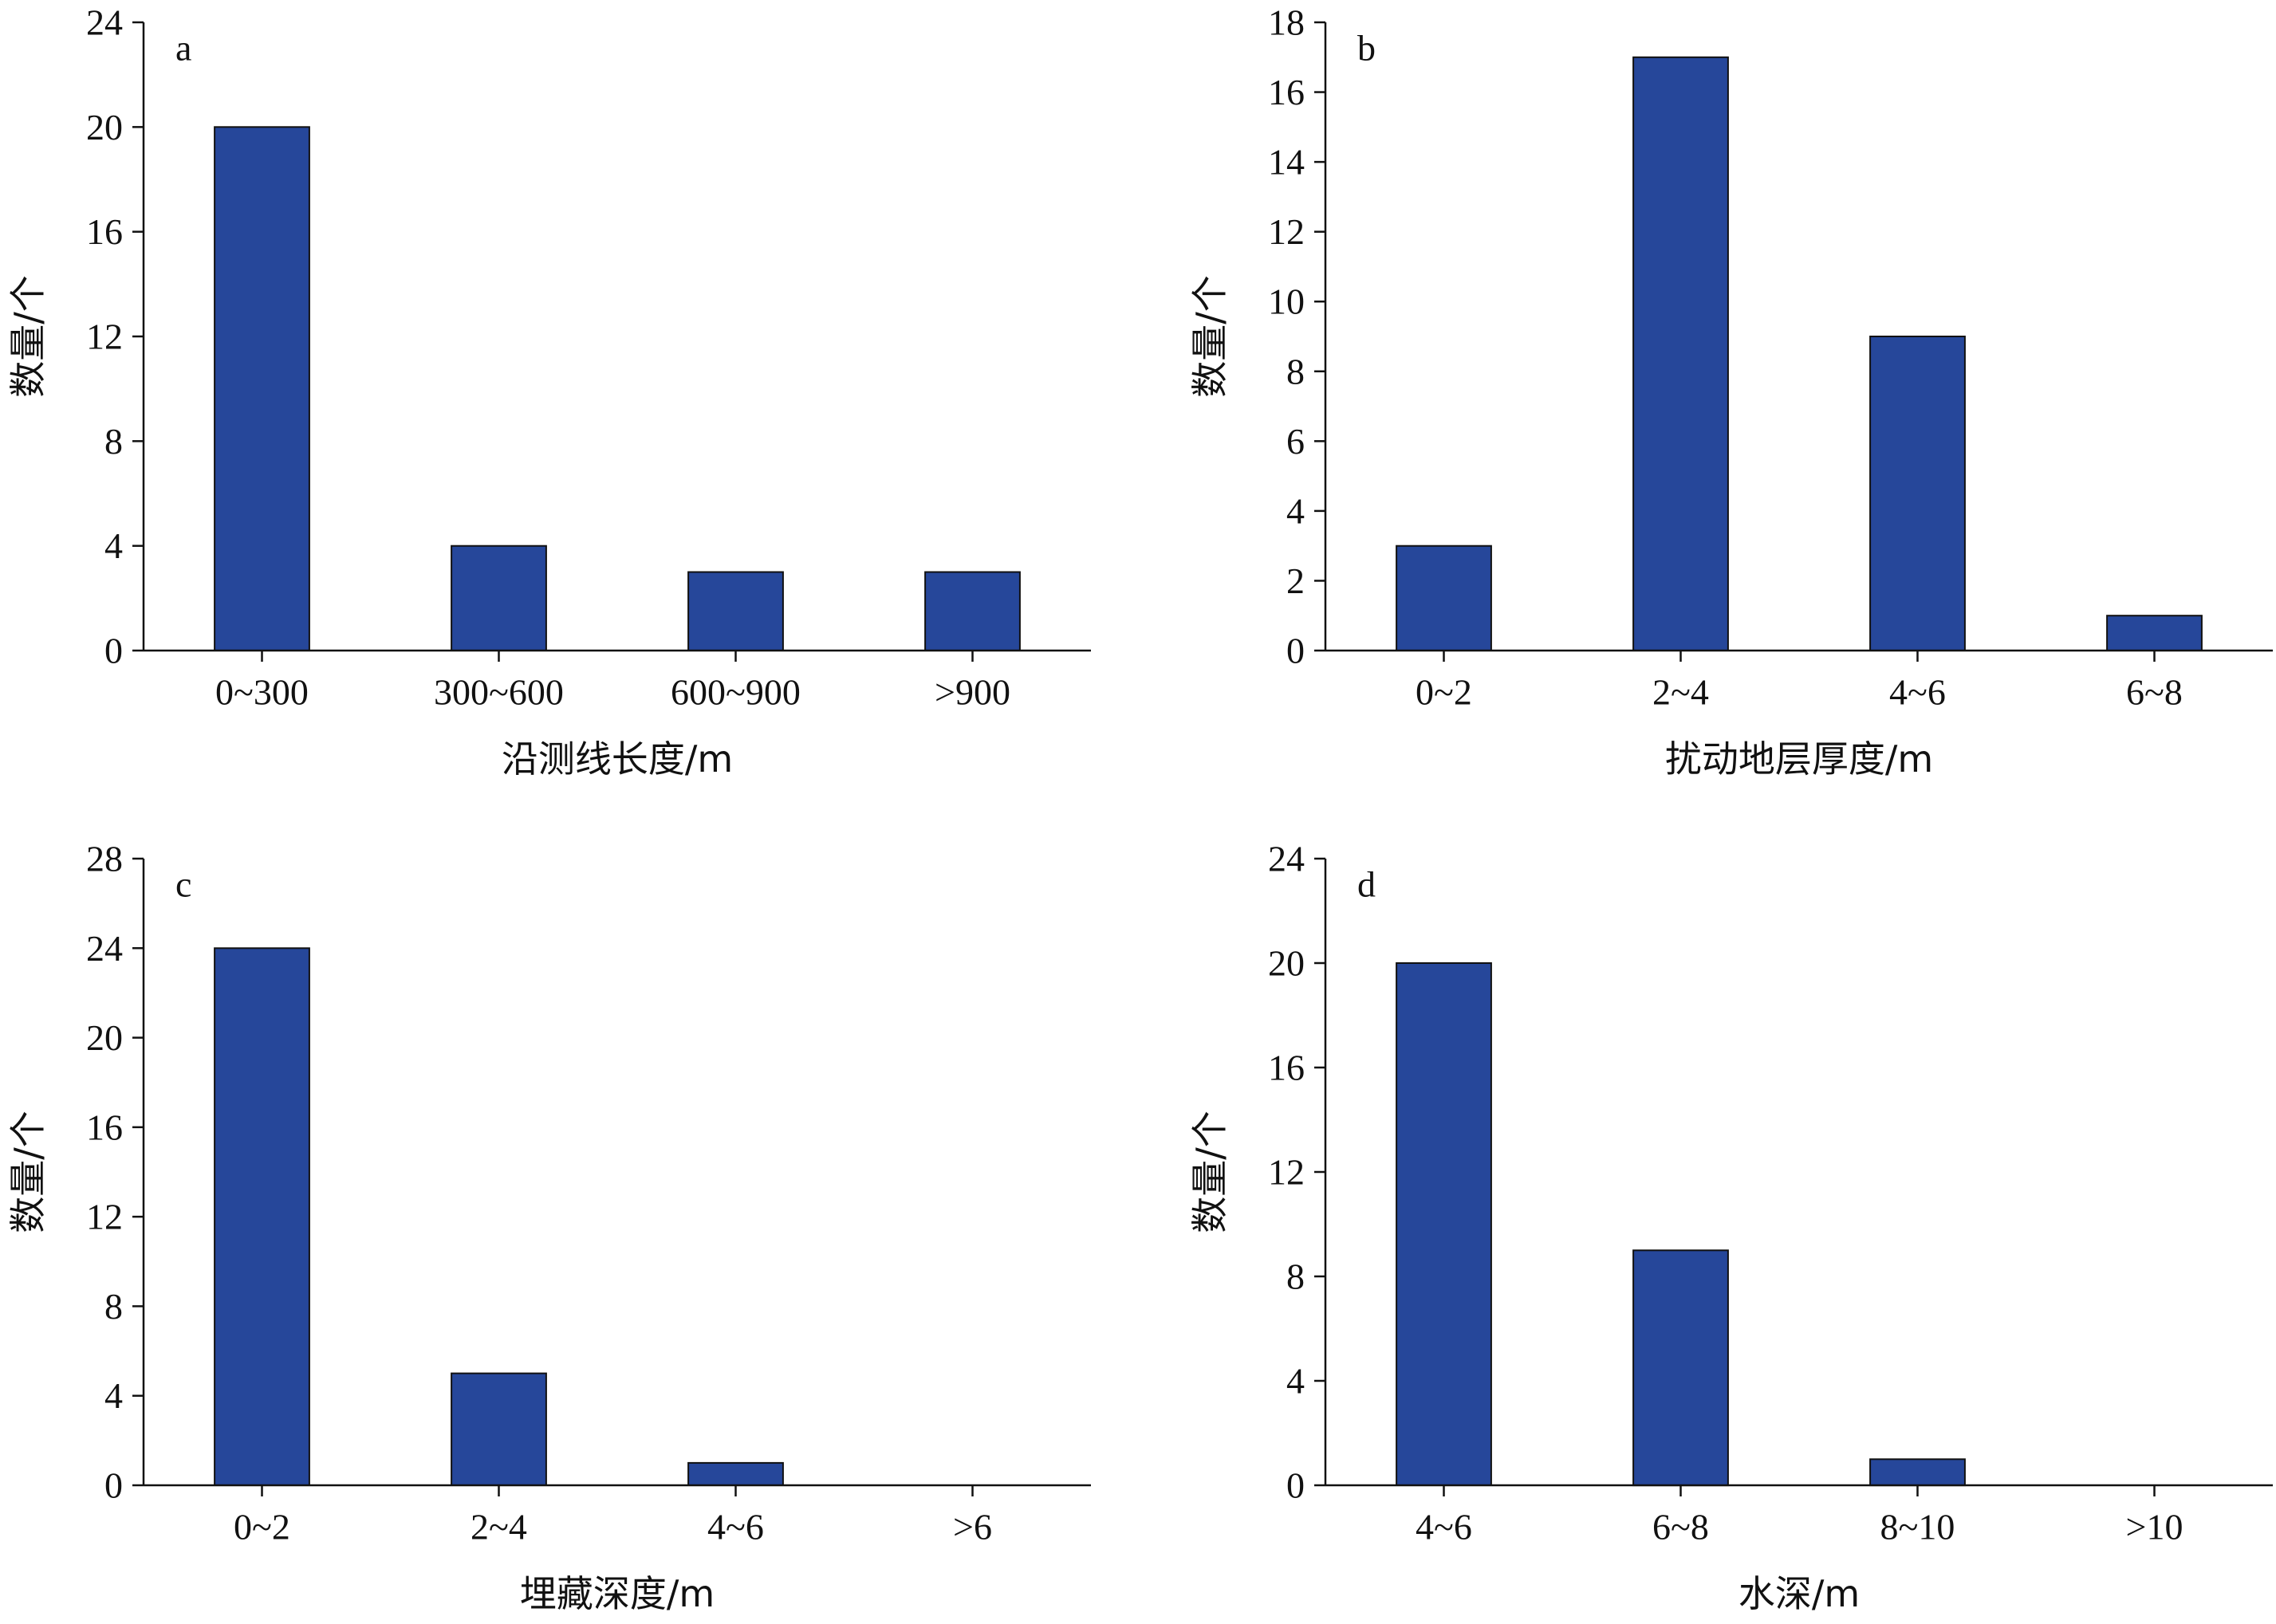 The height and width of the screenshot is (1624, 2276). Describe the element at coordinates (2155, 693) in the screenshot. I see `x-tick-label-b-3: 6~8` at that location.